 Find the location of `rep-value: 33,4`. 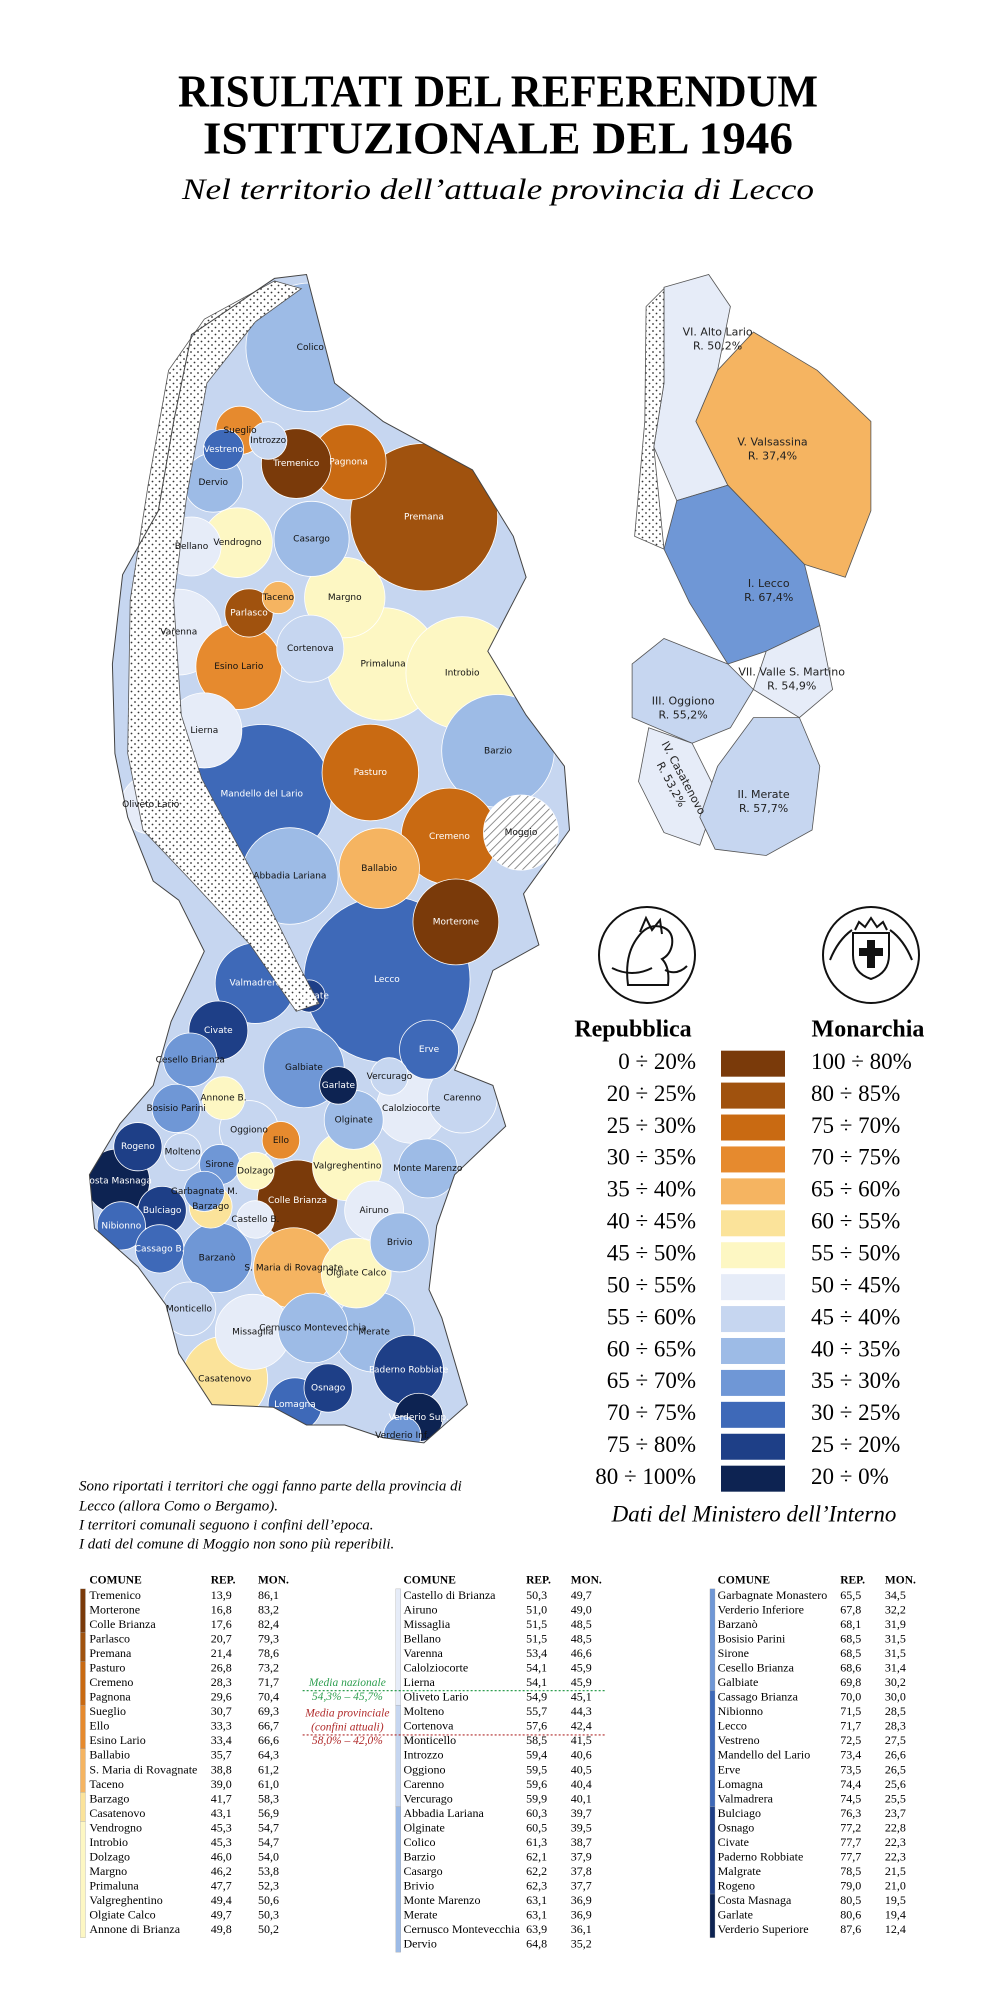

rep-value: 33,4 is located at coordinates (221, 1740).